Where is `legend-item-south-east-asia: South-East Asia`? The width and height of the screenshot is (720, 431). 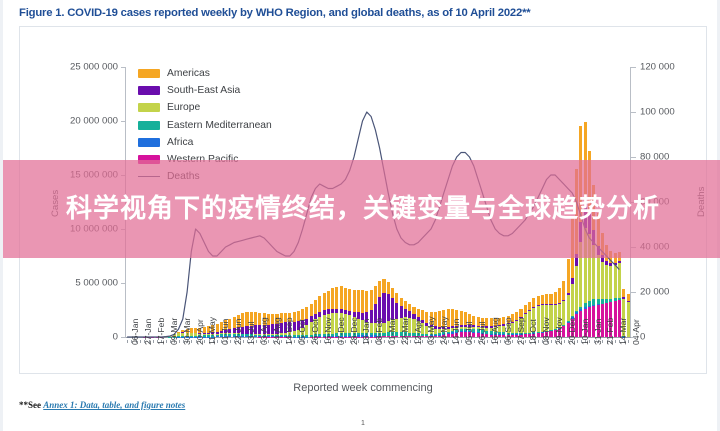
legend-item-south-east-asia: South-East Asia is located at coordinates (205, 90).